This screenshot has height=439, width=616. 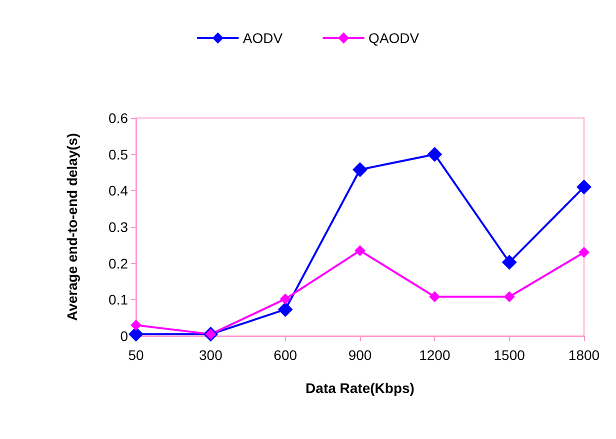 What do you see at coordinates (584, 355) in the screenshot?
I see `x-tick-label: 1800` at bounding box center [584, 355].